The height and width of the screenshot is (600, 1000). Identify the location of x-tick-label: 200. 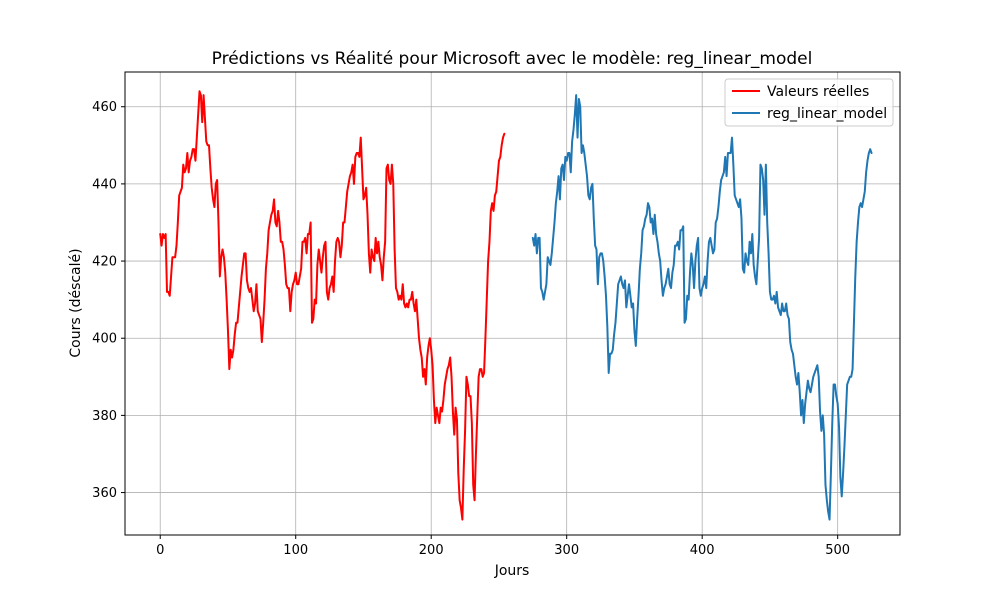
(431, 550).